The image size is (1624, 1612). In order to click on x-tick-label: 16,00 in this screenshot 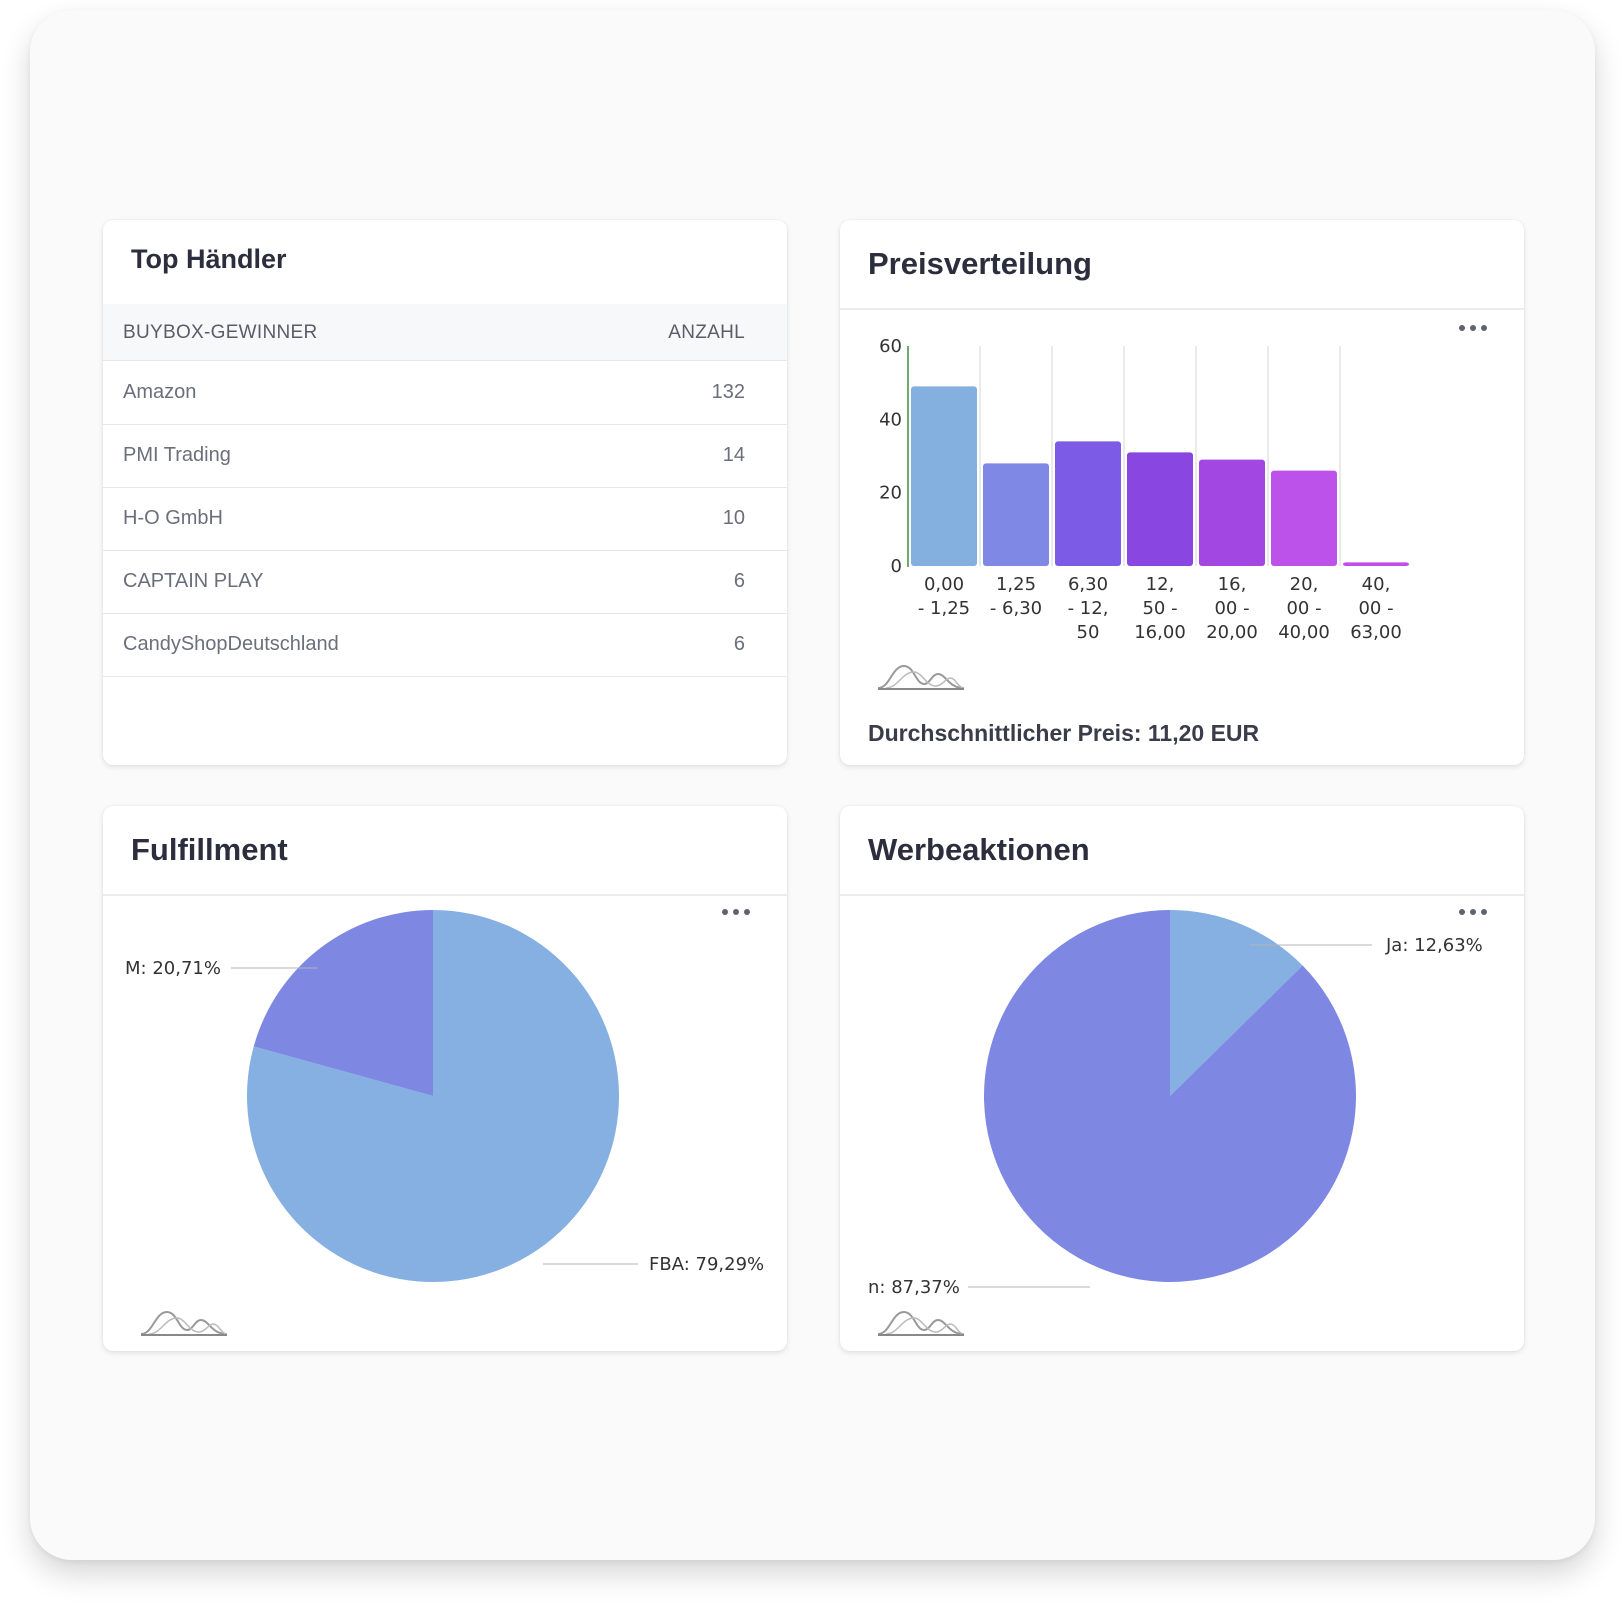, I will do `click(1160, 632)`.